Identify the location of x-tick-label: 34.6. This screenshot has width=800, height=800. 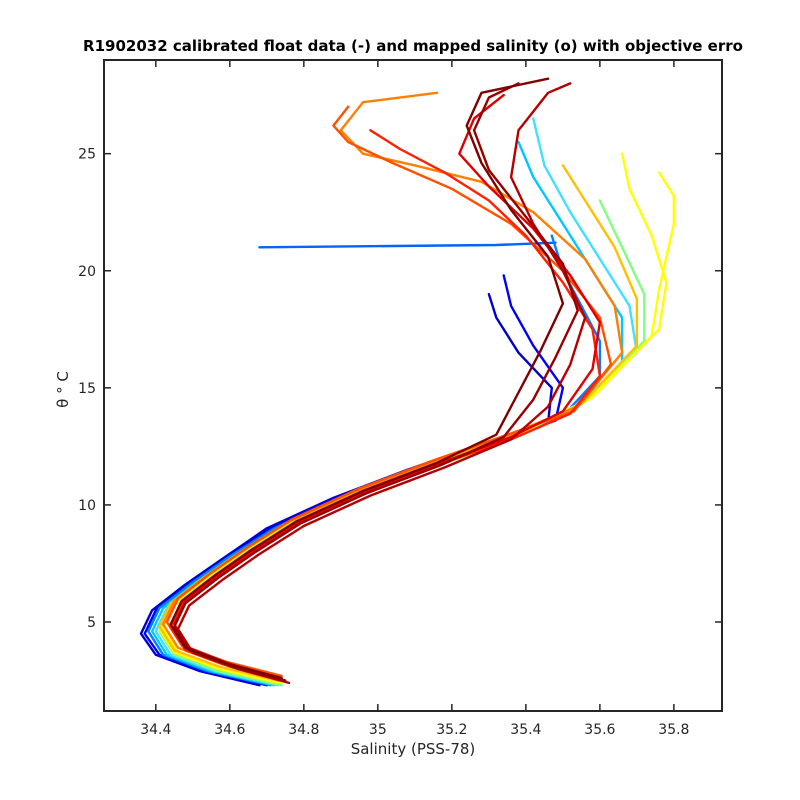
(229, 730).